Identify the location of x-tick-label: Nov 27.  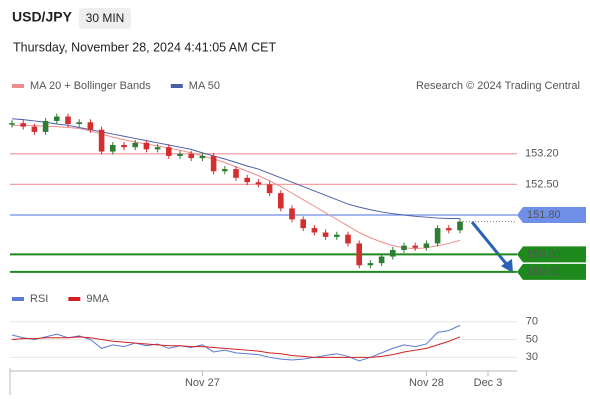
(202, 383).